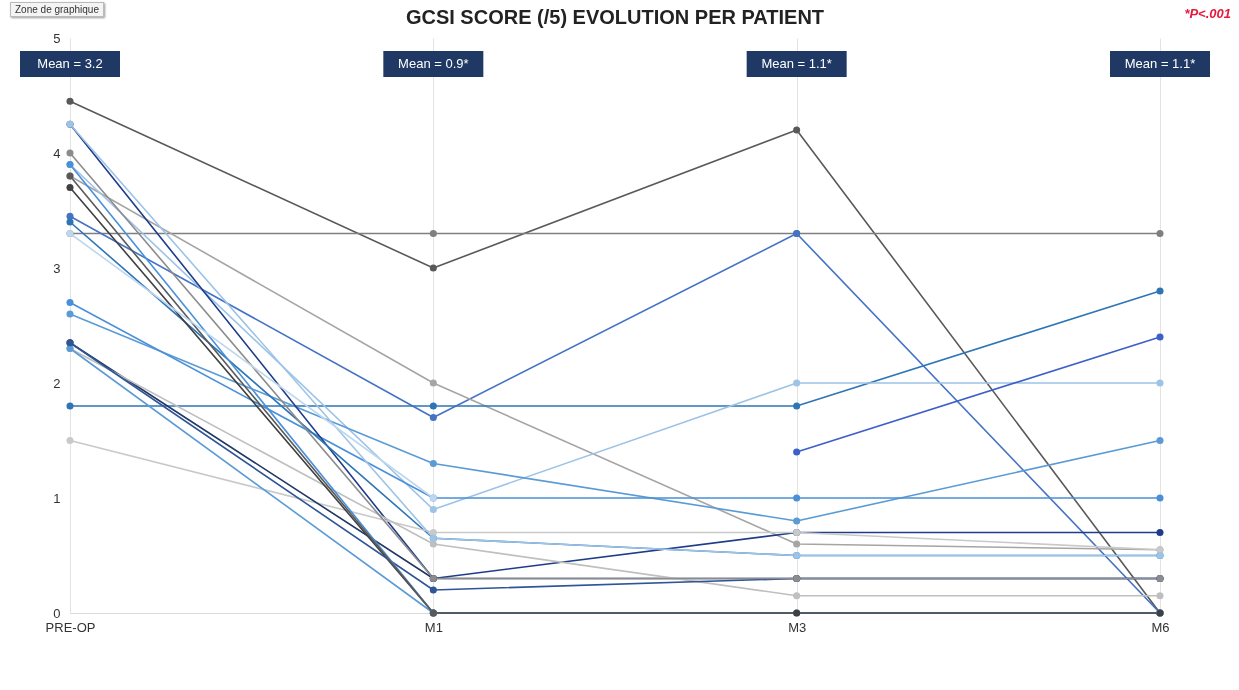 The image size is (1239, 690). Describe the element at coordinates (797, 627) in the screenshot. I see `x-tick-label: M3` at that location.